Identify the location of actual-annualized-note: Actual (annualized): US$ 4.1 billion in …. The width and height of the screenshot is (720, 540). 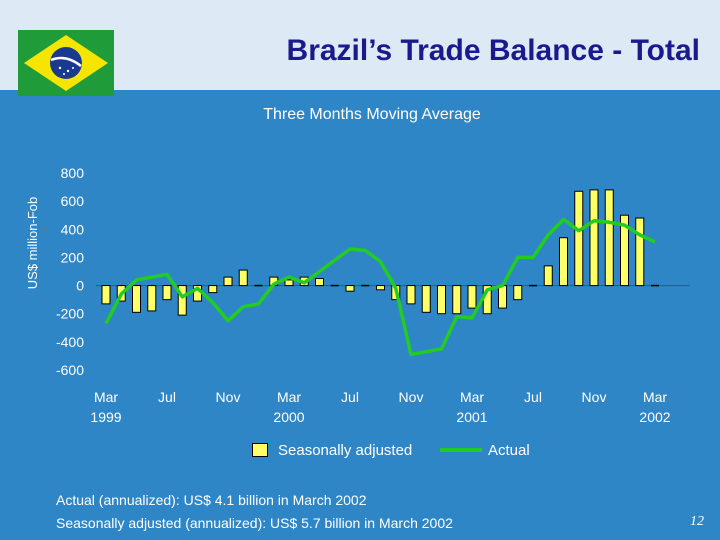
(211, 500).